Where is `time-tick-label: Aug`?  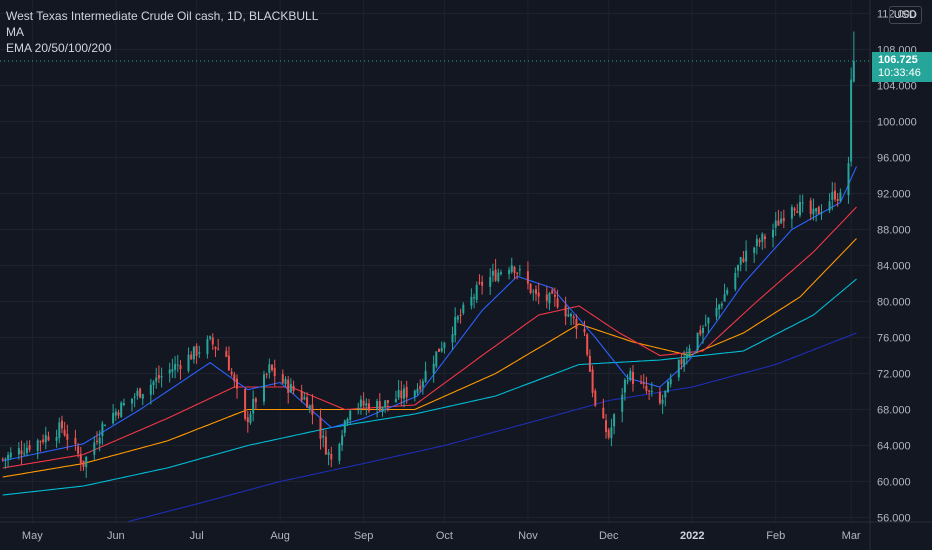
time-tick-label: Aug is located at coordinates (280, 536).